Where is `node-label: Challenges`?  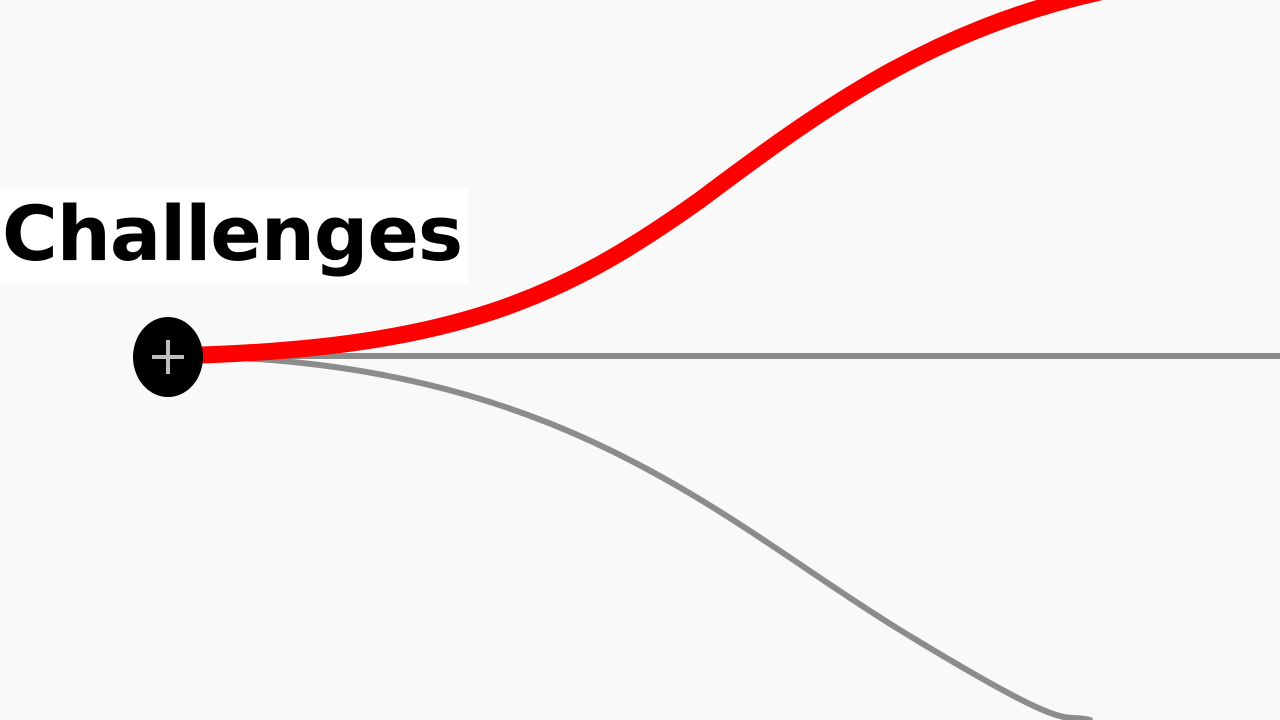
node-label: Challenges is located at coordinates (234, 236).